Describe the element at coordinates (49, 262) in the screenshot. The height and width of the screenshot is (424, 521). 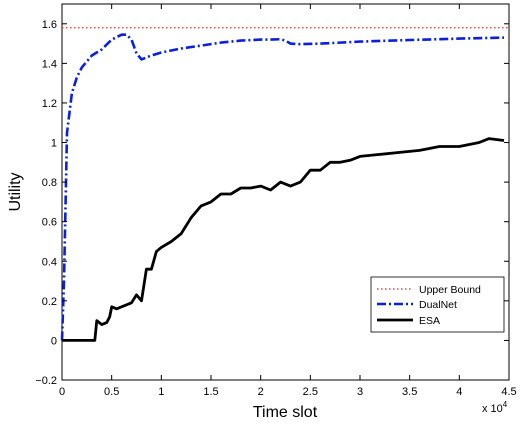
I see `y-tick-label: 0.4` at that location.